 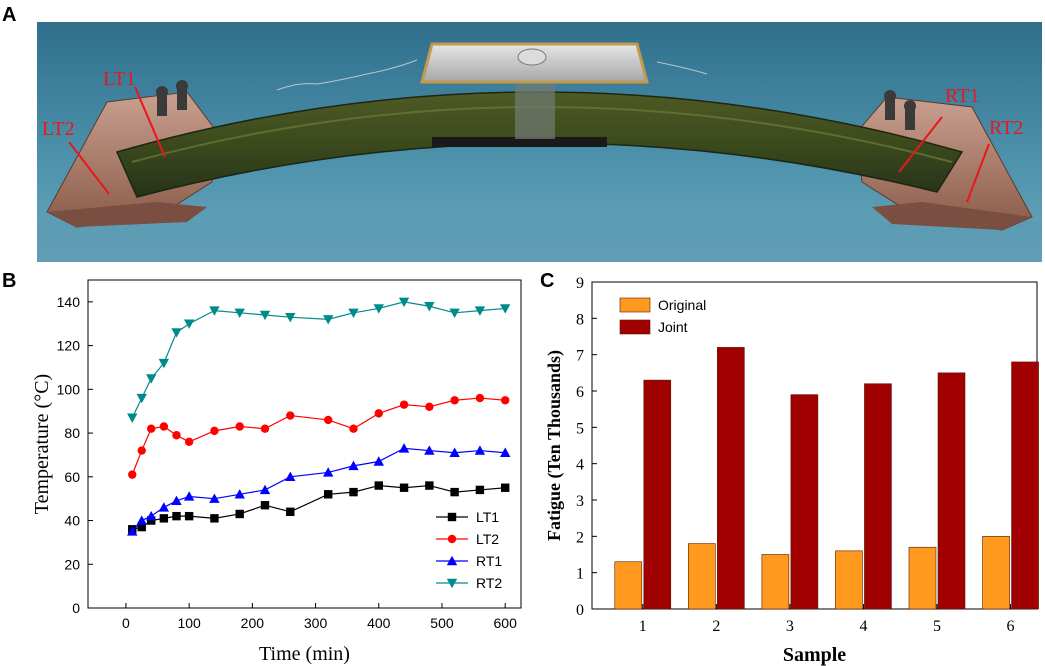 What do you see at coordinates (172, 98) in the screenshot?
I see `left-bolts` at bounding box center [172, 98].